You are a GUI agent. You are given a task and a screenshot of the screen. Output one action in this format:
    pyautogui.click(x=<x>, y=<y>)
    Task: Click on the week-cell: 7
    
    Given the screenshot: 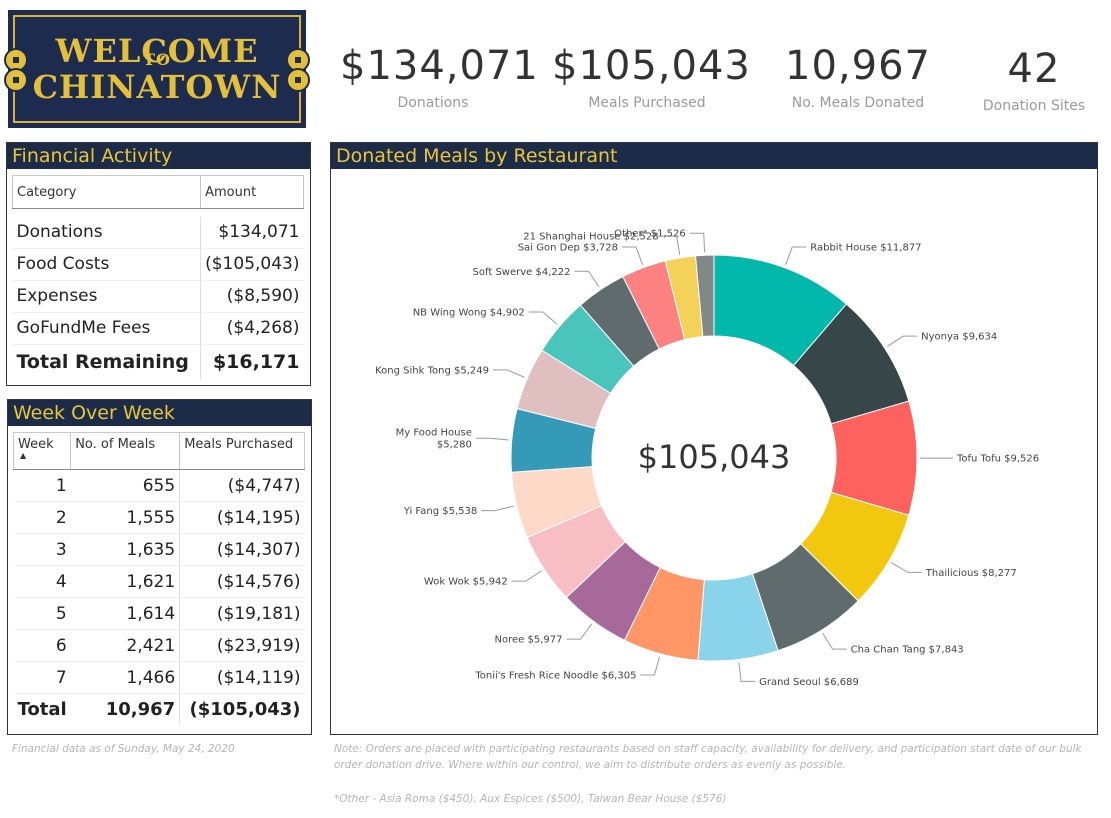 What is the action you would take?
    pyautogui.click(x=42, y=677)
    